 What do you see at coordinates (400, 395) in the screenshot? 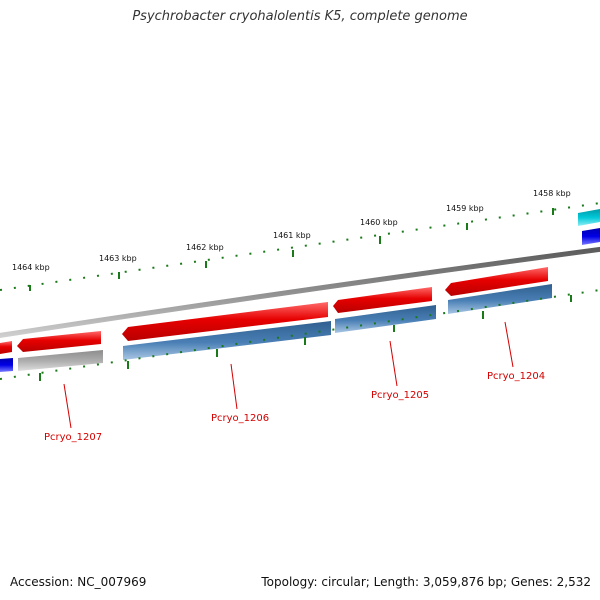
I see `gene-label: Pcryo_1205` at bounding box center [400, 395].